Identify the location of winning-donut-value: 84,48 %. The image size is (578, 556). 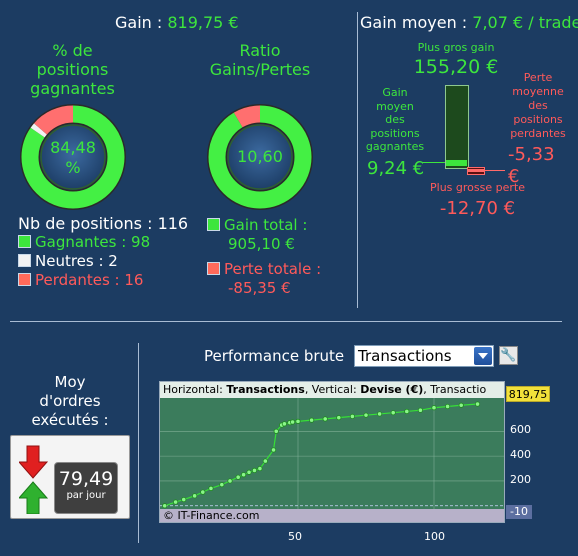
(73, 158).